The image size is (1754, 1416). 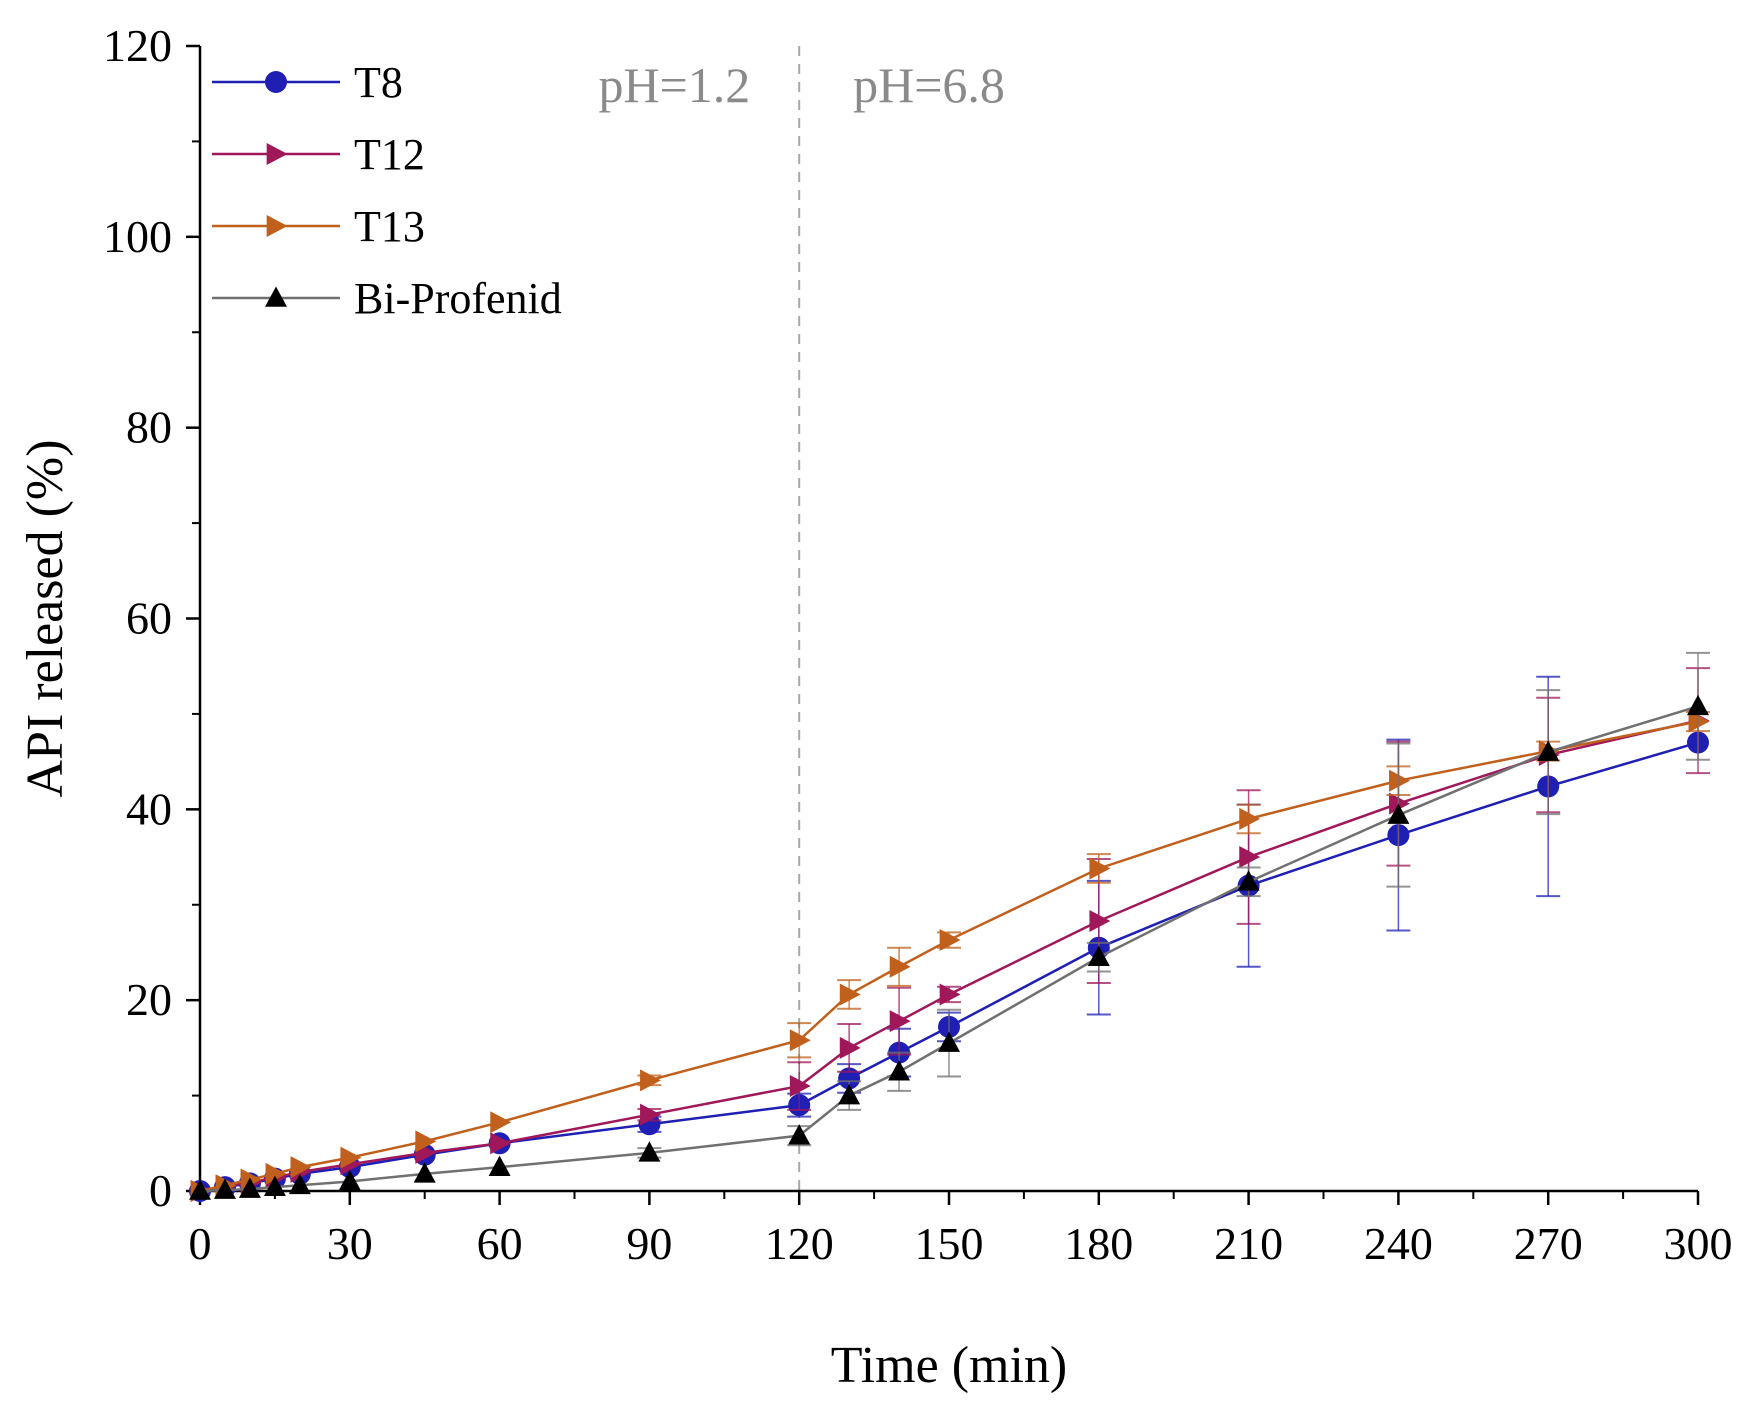 What do you see at coordinates (389, 154) in the screenshot?
I see `legend-label: T12` at bounding box center [389, 154].